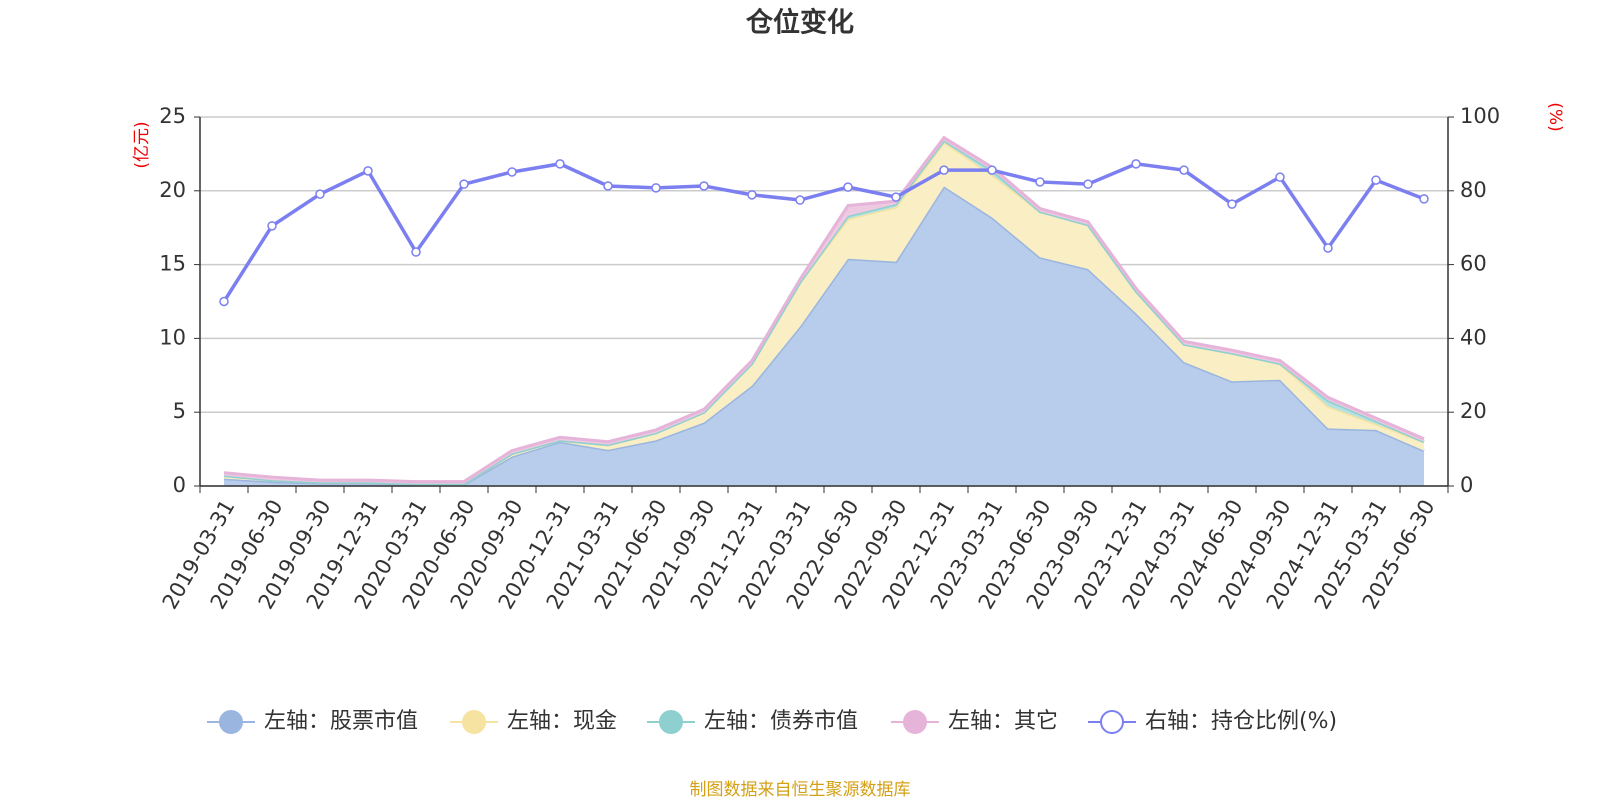 The width and height of the screenshot is (1600, 804). Describe the element at coordinates (781, 721) in the screenshot. I see `legend-label: 左轴：债券市值` at that location.